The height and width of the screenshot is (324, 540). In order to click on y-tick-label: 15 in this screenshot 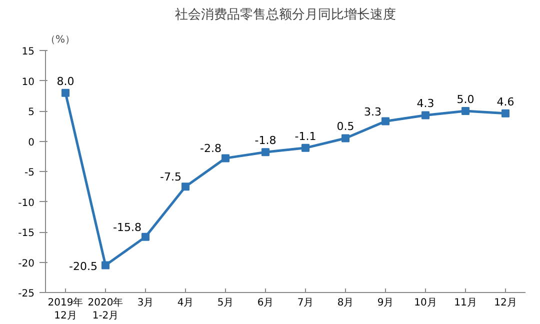, I will do `click(28, 52)`.